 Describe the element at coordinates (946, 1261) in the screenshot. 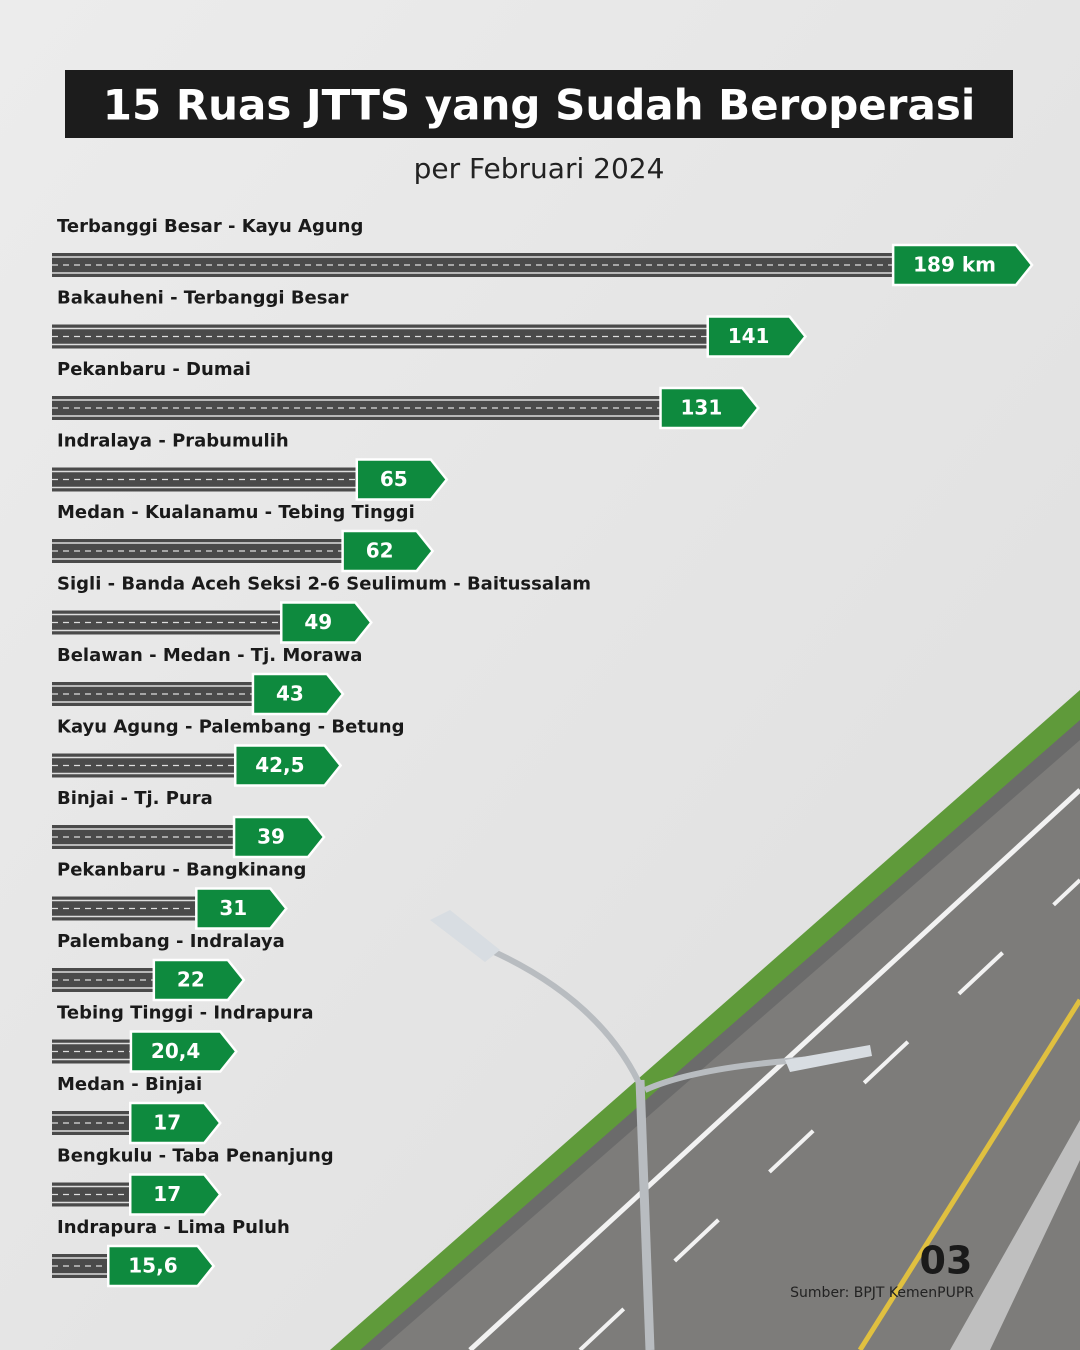

I see `page-number: 03` at that location.